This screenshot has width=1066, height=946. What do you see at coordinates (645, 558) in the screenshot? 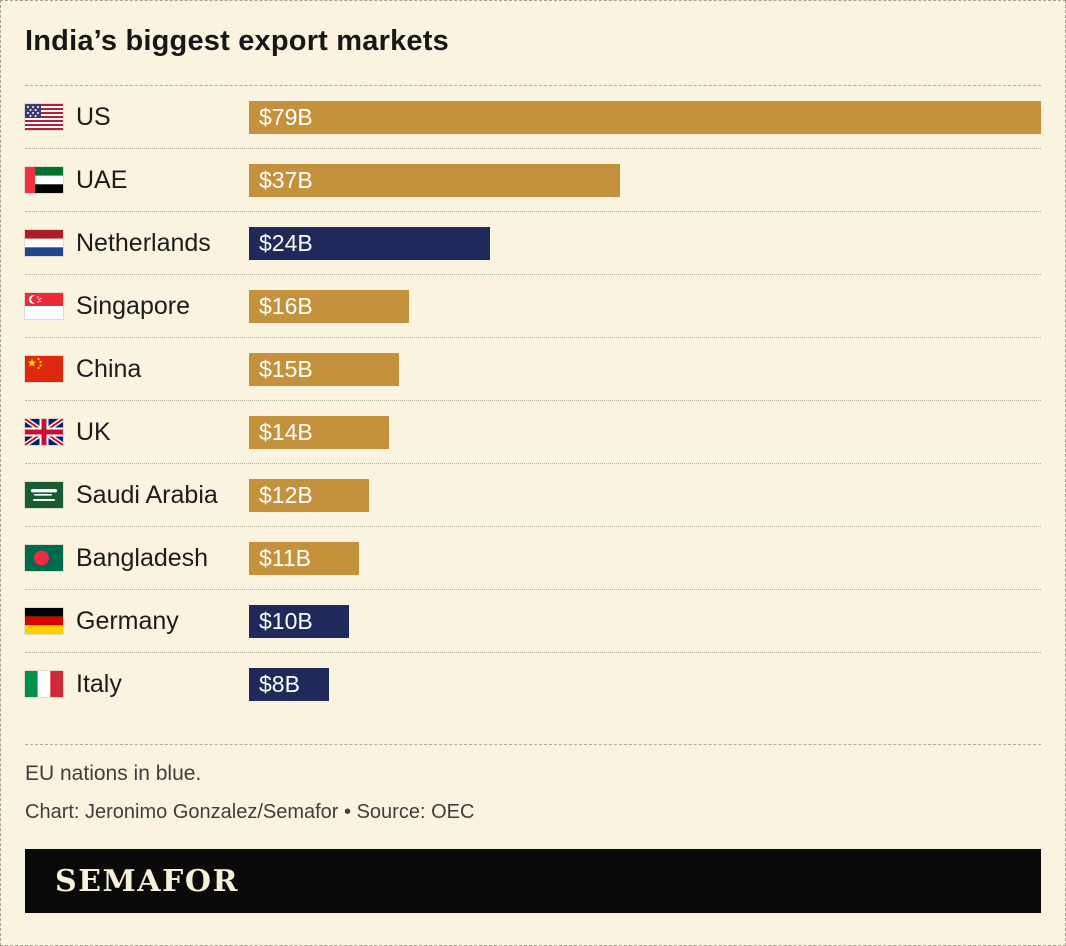
I see `bar-track: $11B` at bounding box center [645, 558].